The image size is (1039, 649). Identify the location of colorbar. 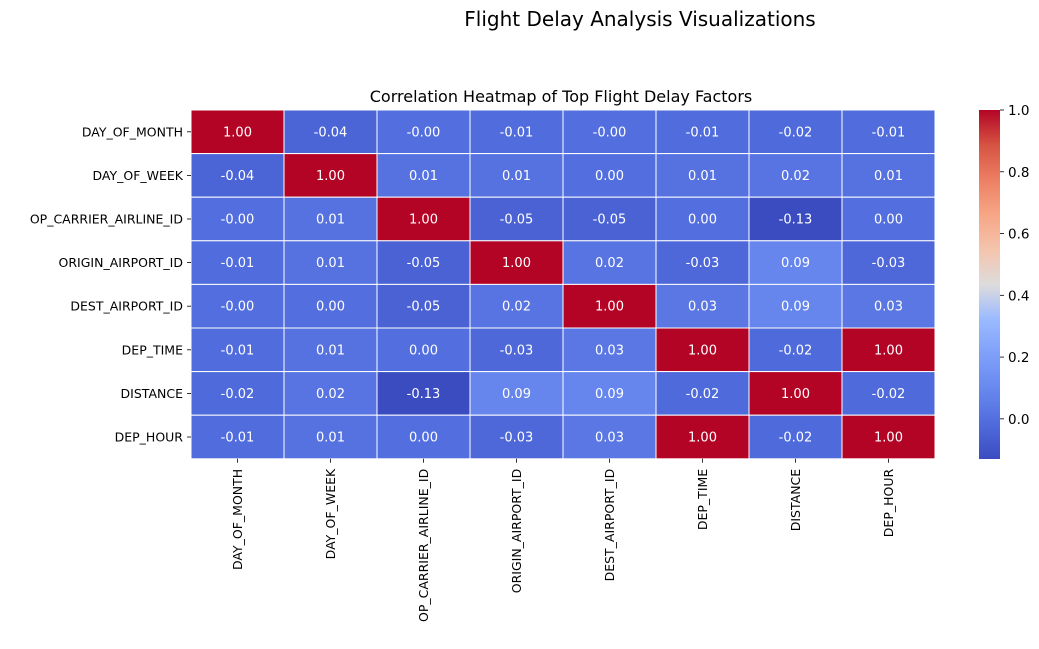
(989, 284).